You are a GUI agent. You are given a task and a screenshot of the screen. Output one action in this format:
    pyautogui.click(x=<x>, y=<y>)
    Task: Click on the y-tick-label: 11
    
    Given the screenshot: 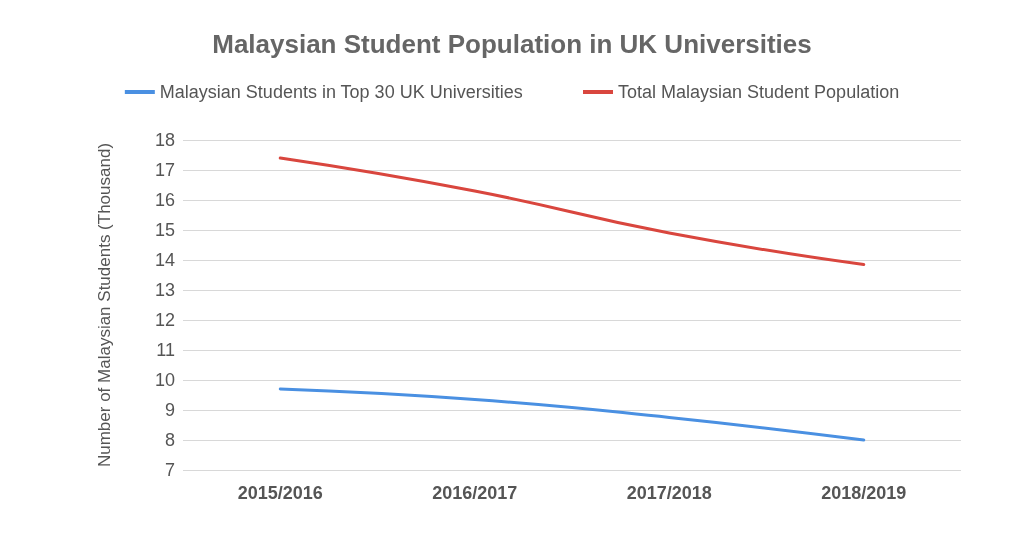 What is the action you would take?
    pyautogui.click(x=165, y=350)
    